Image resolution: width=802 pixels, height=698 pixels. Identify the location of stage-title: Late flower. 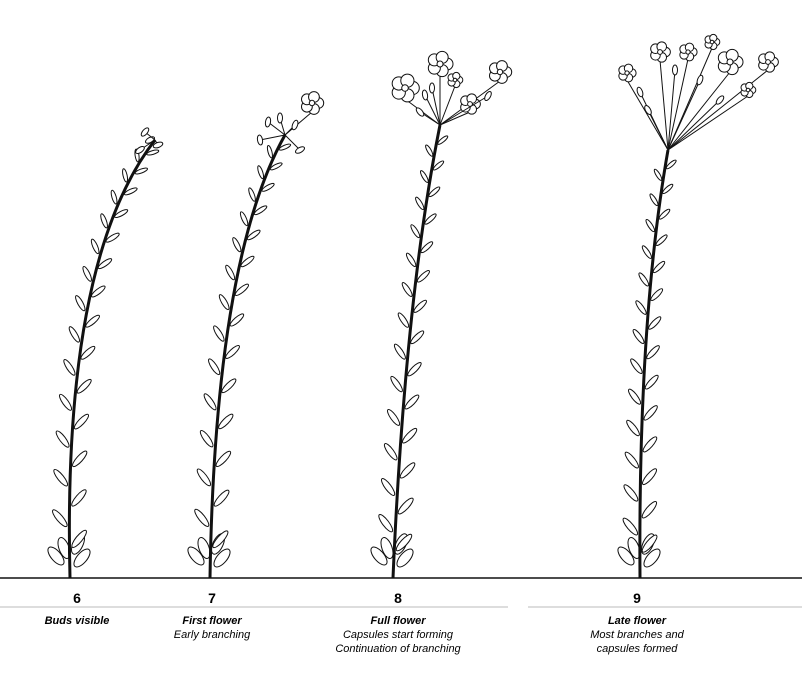
(637, 621).